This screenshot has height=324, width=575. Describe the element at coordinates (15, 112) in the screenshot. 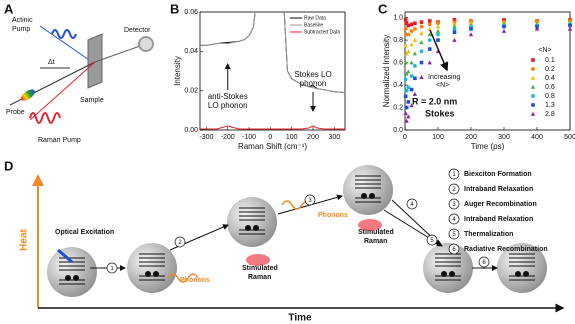

I see `label: Probe` at that location.